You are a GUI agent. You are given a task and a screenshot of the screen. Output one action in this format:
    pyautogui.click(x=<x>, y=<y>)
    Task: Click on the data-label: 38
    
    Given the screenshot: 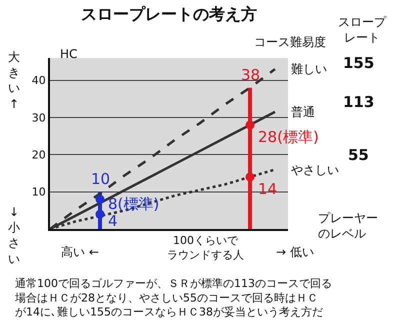 What is the action you would take?
    pyautogui.click(x=250, y=75)
    